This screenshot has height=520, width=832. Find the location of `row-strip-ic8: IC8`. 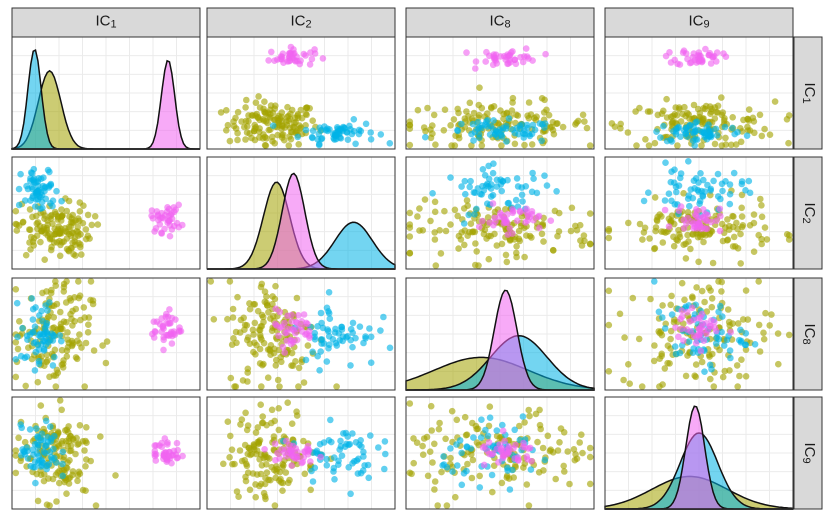

row-strip-ic8: IC8 is located at coordinates (808, 334).